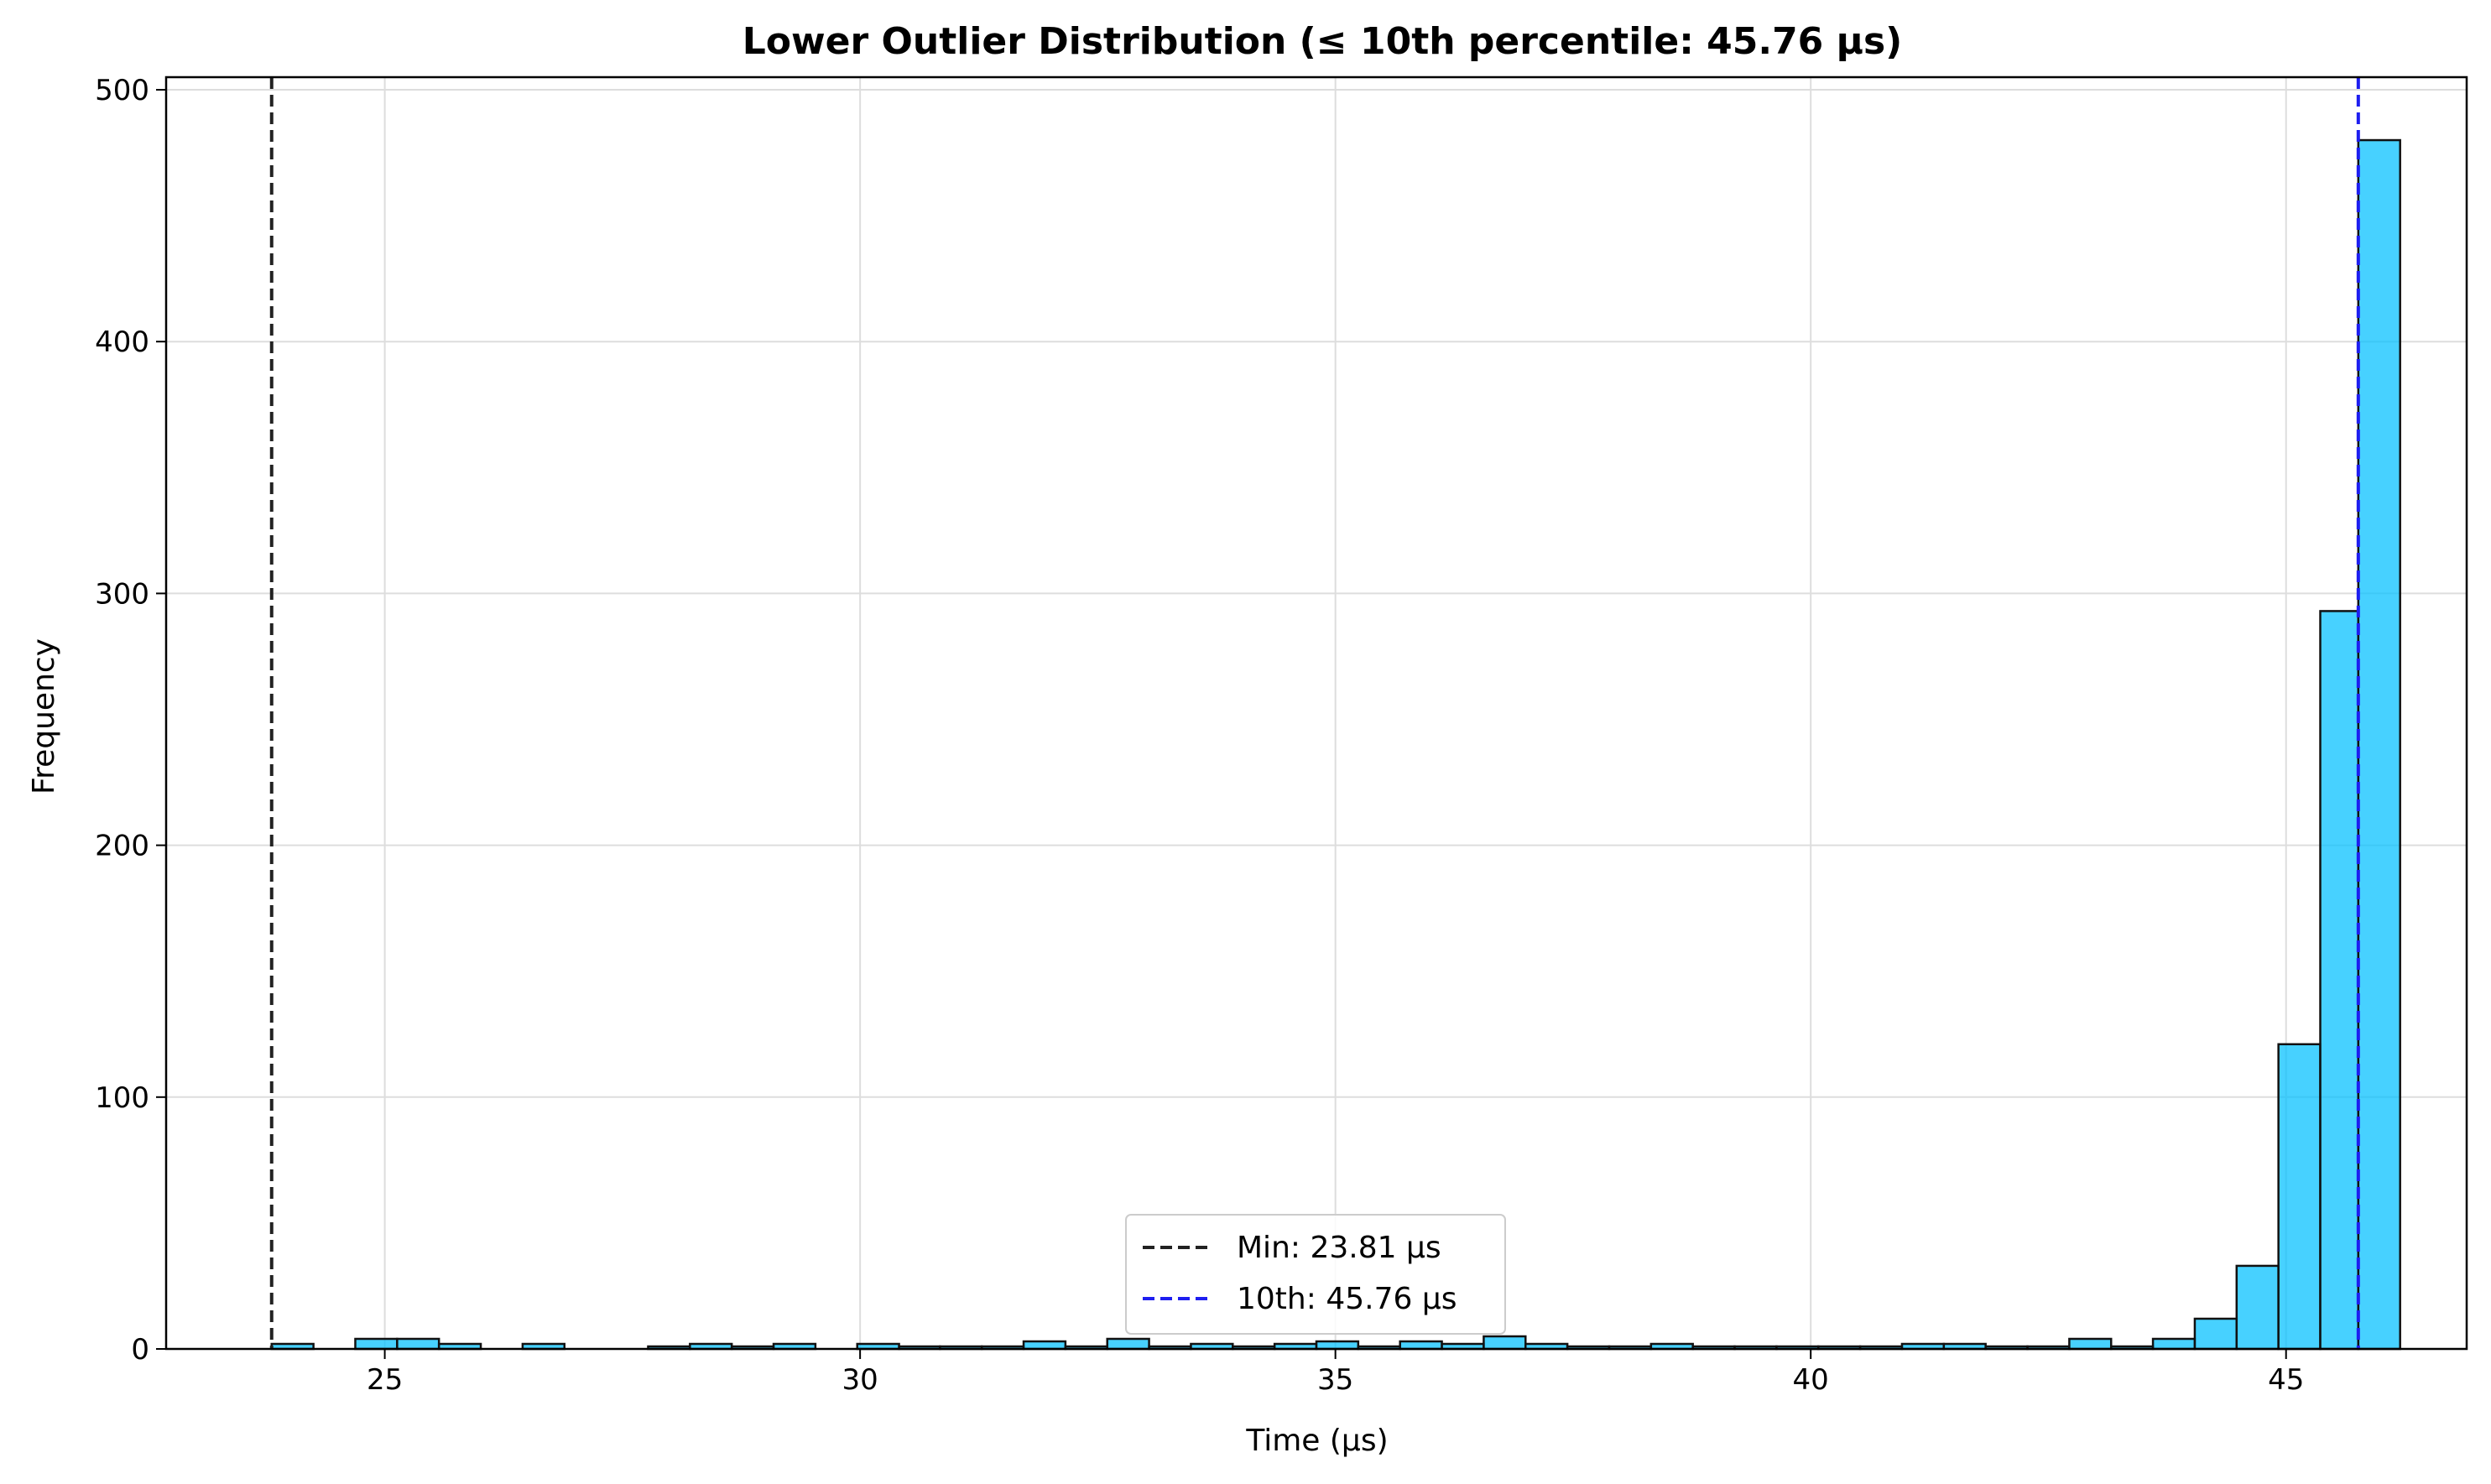 Image resolution: width=2491 pixels, height=1484 pixels. I want to click on x-axis-ticks: 25 30 35 40 45, so click(1336, 1373).